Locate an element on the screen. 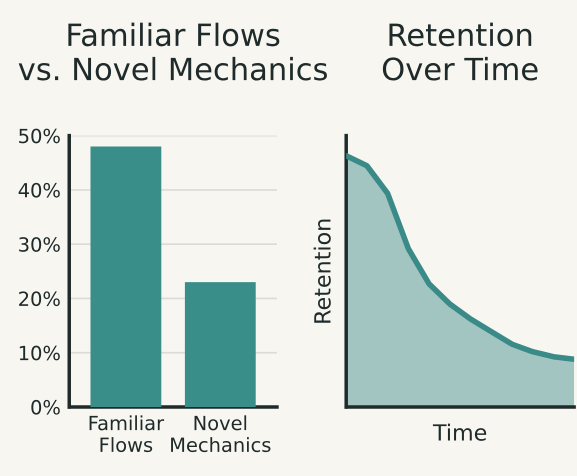 The image size is (577, 476). y-tick-label: 50% is located at coordinates (39, 136).